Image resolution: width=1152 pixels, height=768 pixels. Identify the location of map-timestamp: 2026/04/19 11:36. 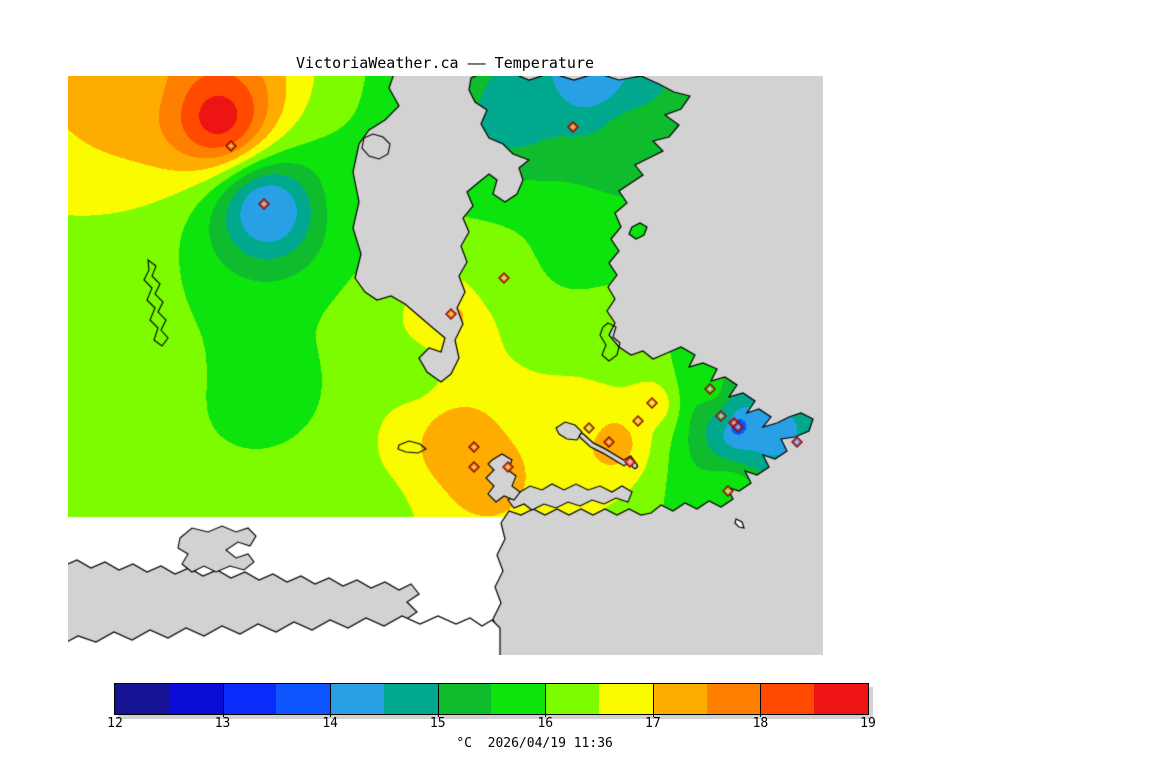
(550, 743).